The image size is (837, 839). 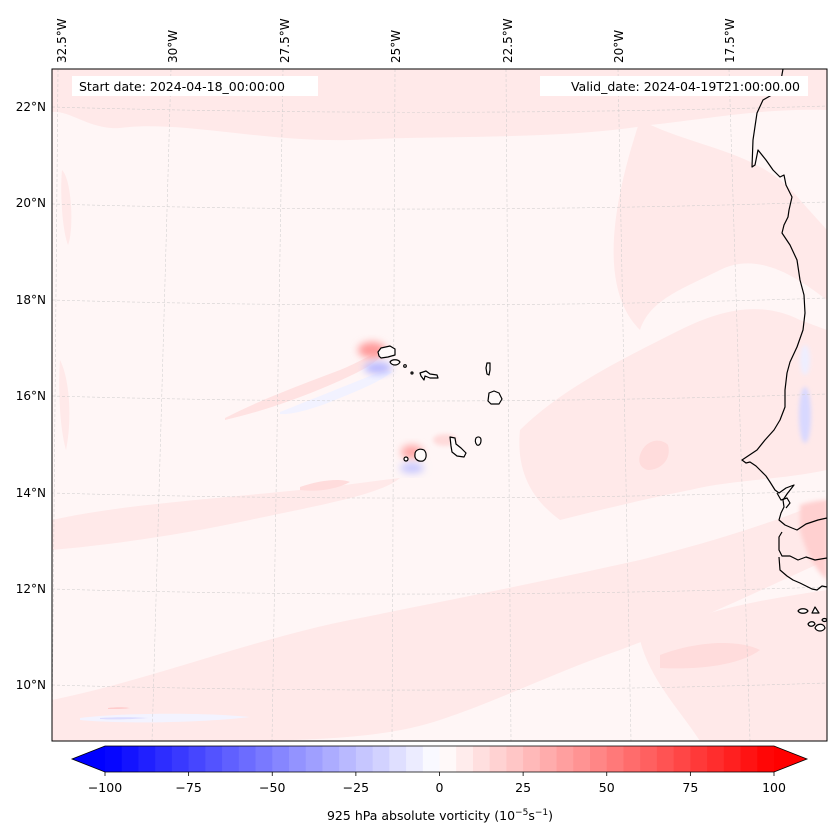 What do you see at coordinates (783, 500) in the screenshot?
I see `coastline-senegal-estuary` at bounding box center [783, 500].